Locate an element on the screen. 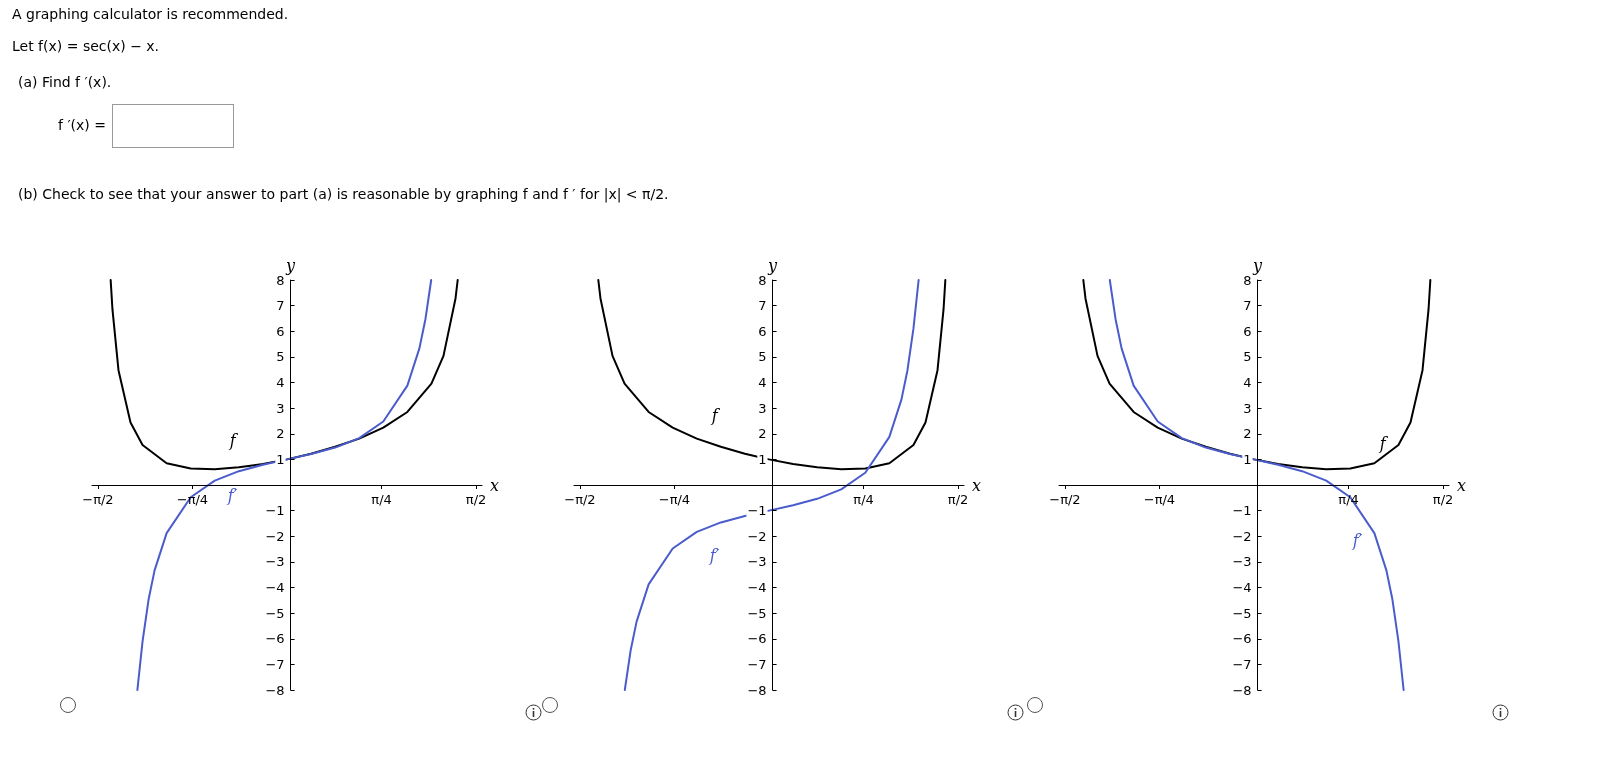 The width and height of the screenshot is (1622, 761). chart-subtitle: Let f(x) = sec(x) − x. is located at coordinates (86, 46).